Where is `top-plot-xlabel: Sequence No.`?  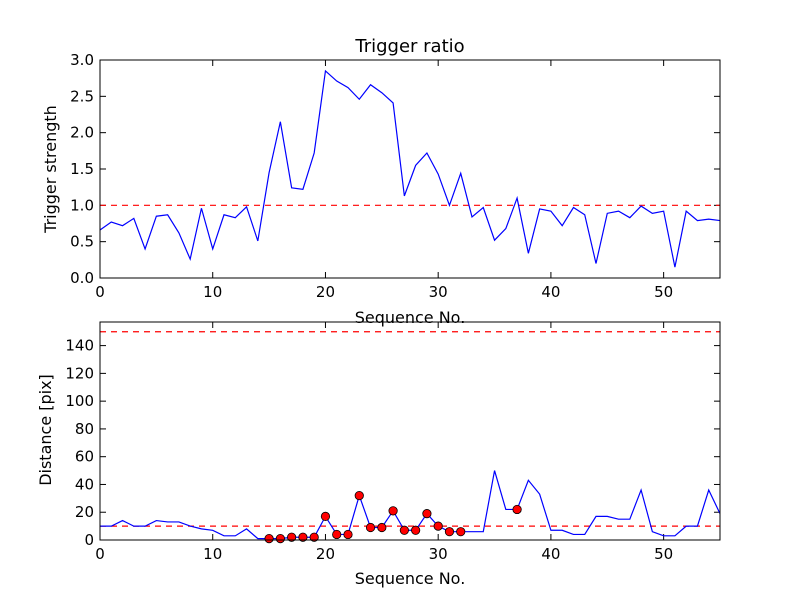 top-plot-xlabel: Sequence No. is located at coordinates (410, 317).